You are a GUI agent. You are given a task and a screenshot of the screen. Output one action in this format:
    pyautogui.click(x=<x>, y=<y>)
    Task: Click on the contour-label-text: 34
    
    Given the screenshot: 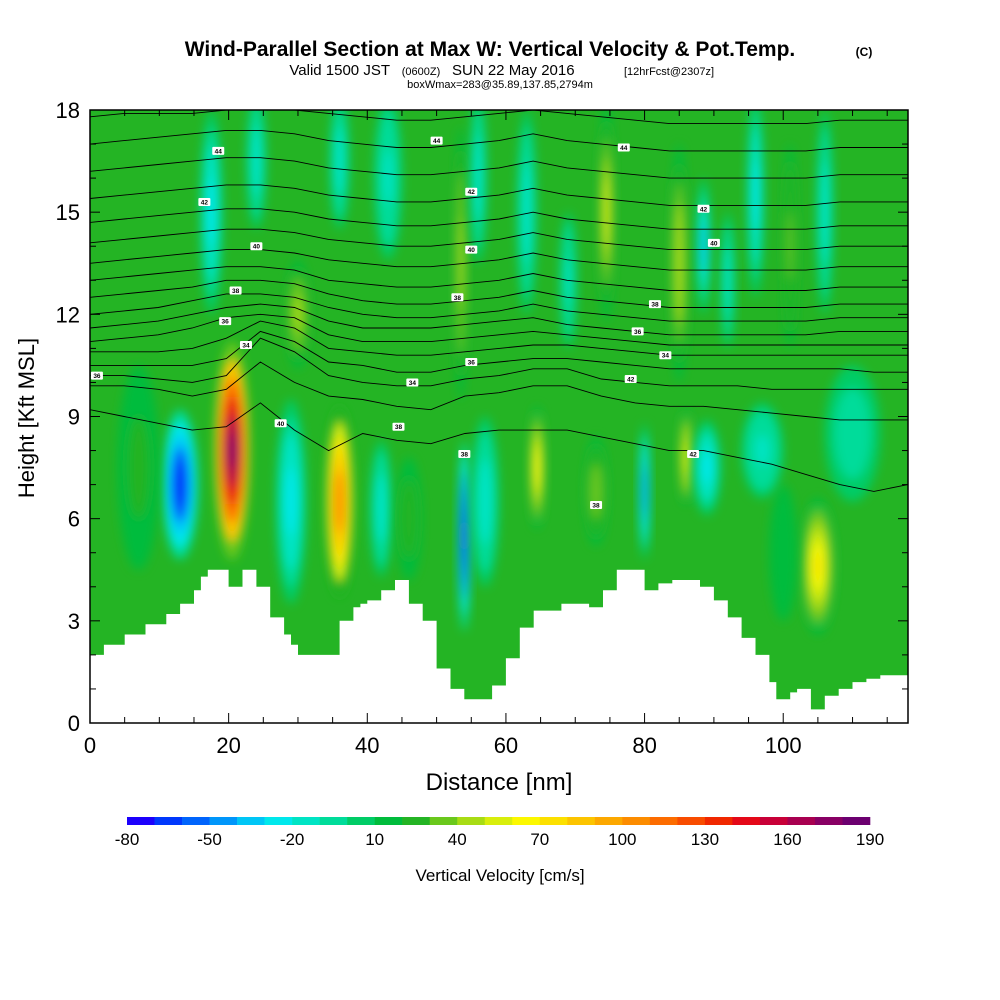 What is the action you would take?
    pyautogui.click(x=246, y=345)
    